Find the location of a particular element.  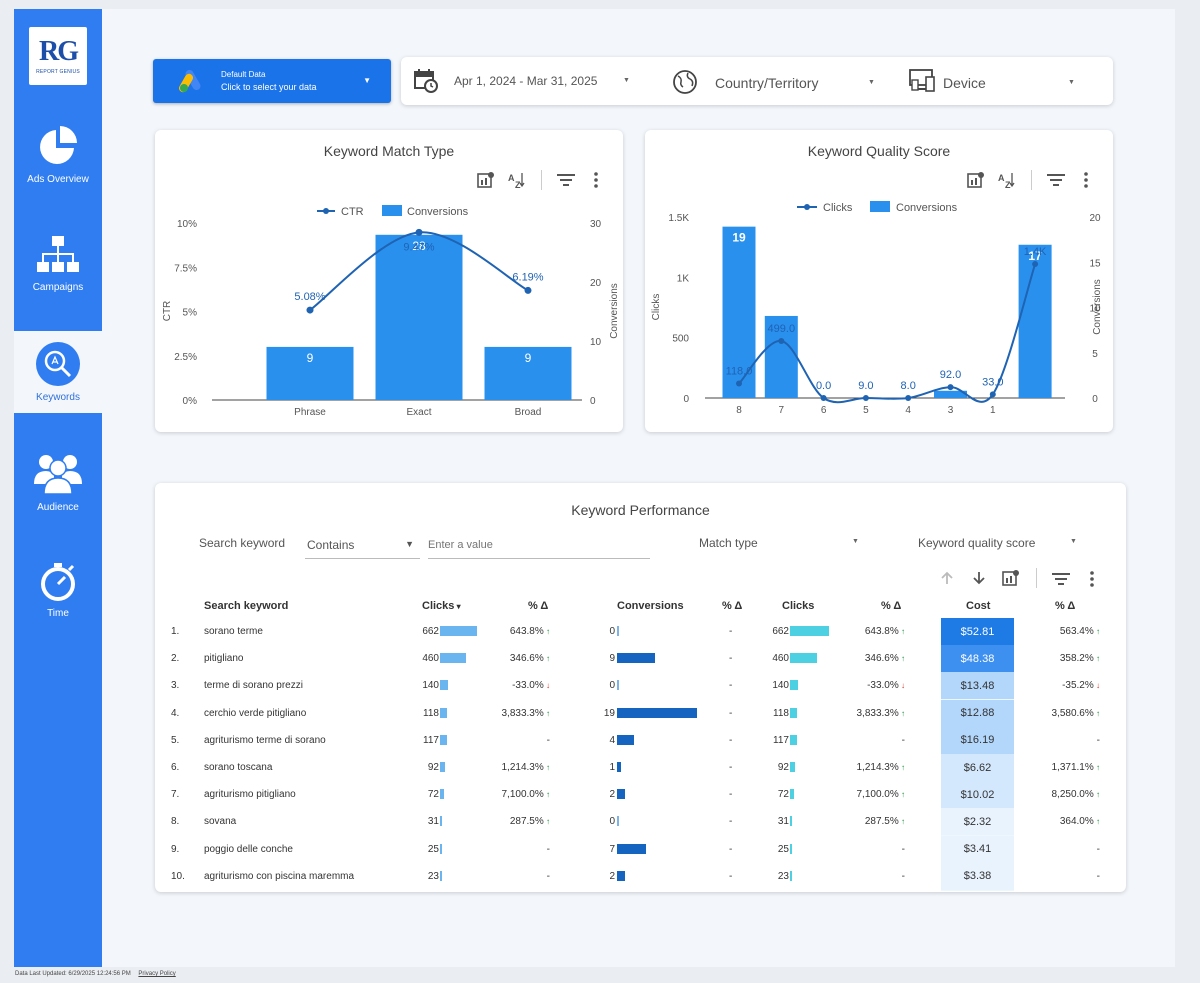

y2-axis-tick-label: 5 is located at coordinates (1095, 354).